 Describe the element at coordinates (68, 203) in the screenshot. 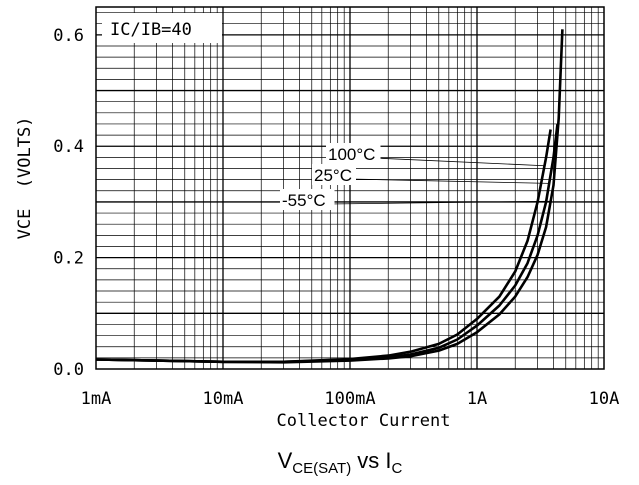

I see `y-tick-labels: 0.0 0.2 0.4 0.6` at that location.